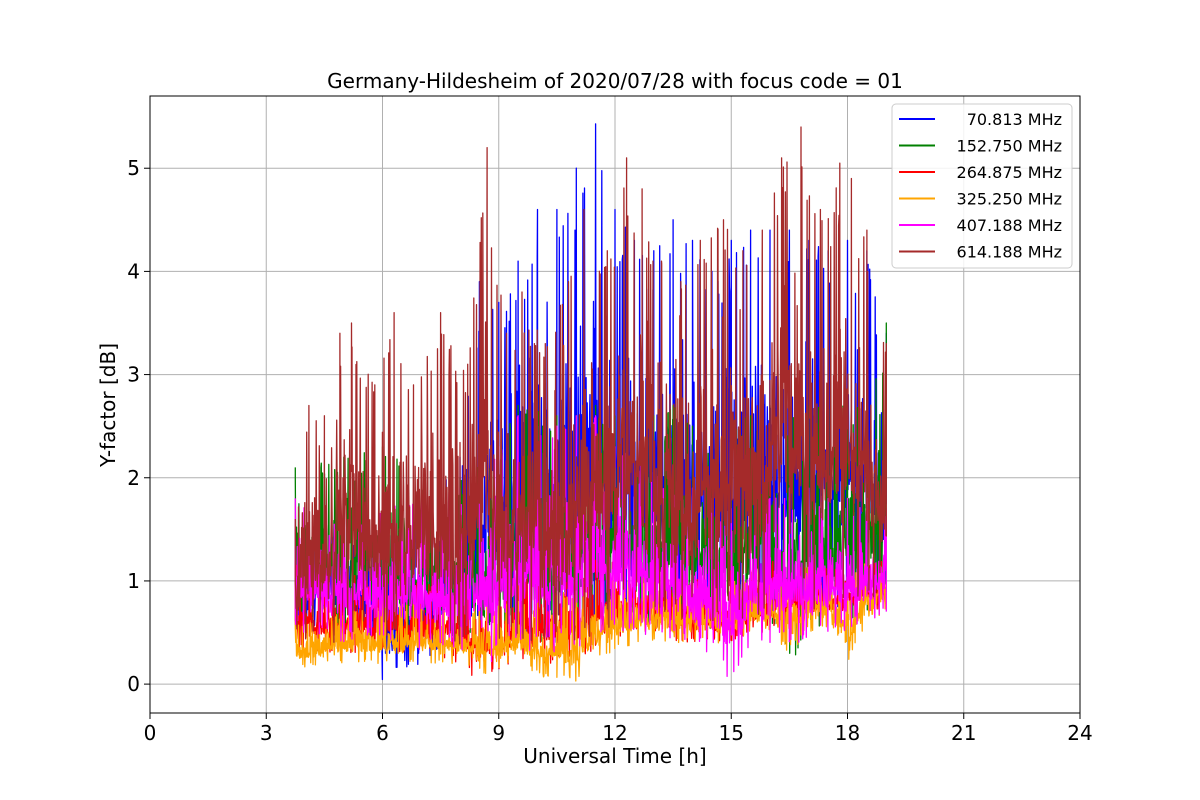  What do you see at coordinates (133, 581) in the screenshot?
I see `y-tick-label: 1` at bounding box center [133, 581].